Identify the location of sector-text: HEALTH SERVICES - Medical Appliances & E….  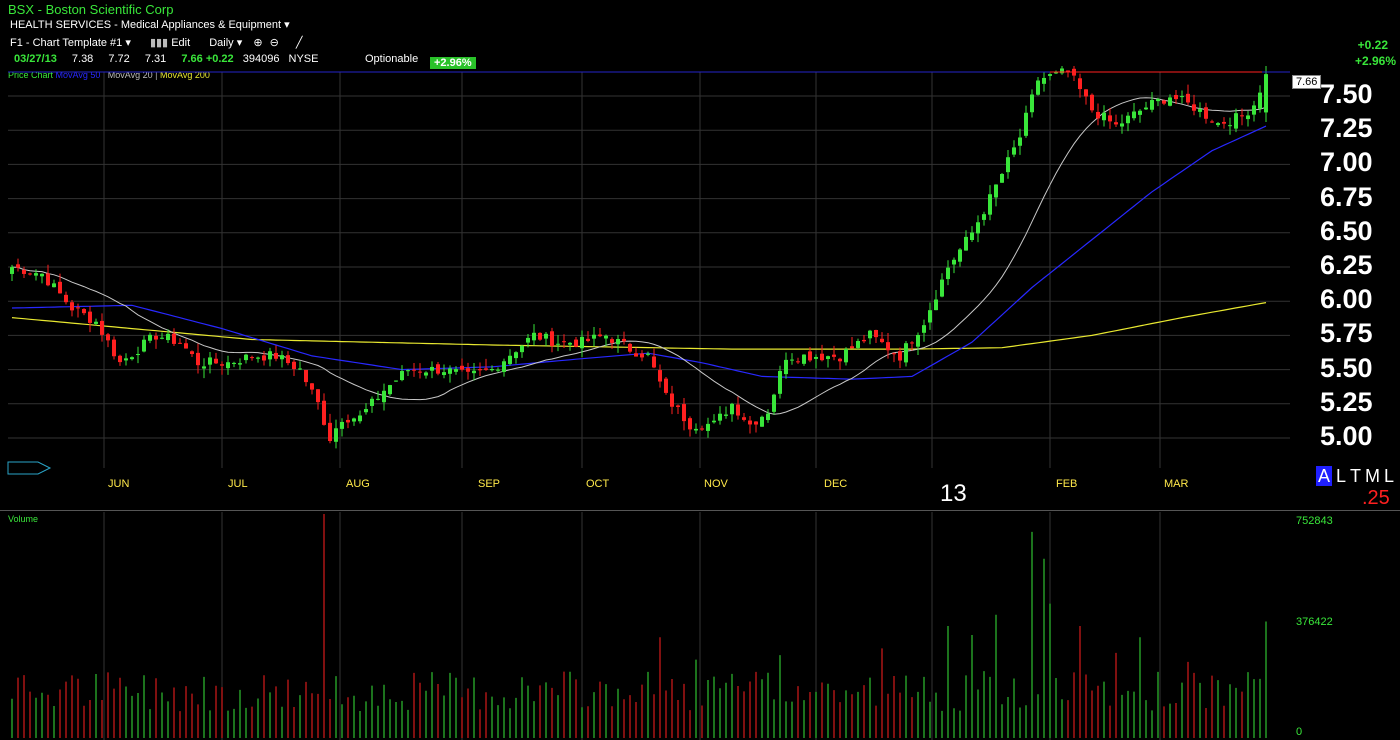
(146, 25).